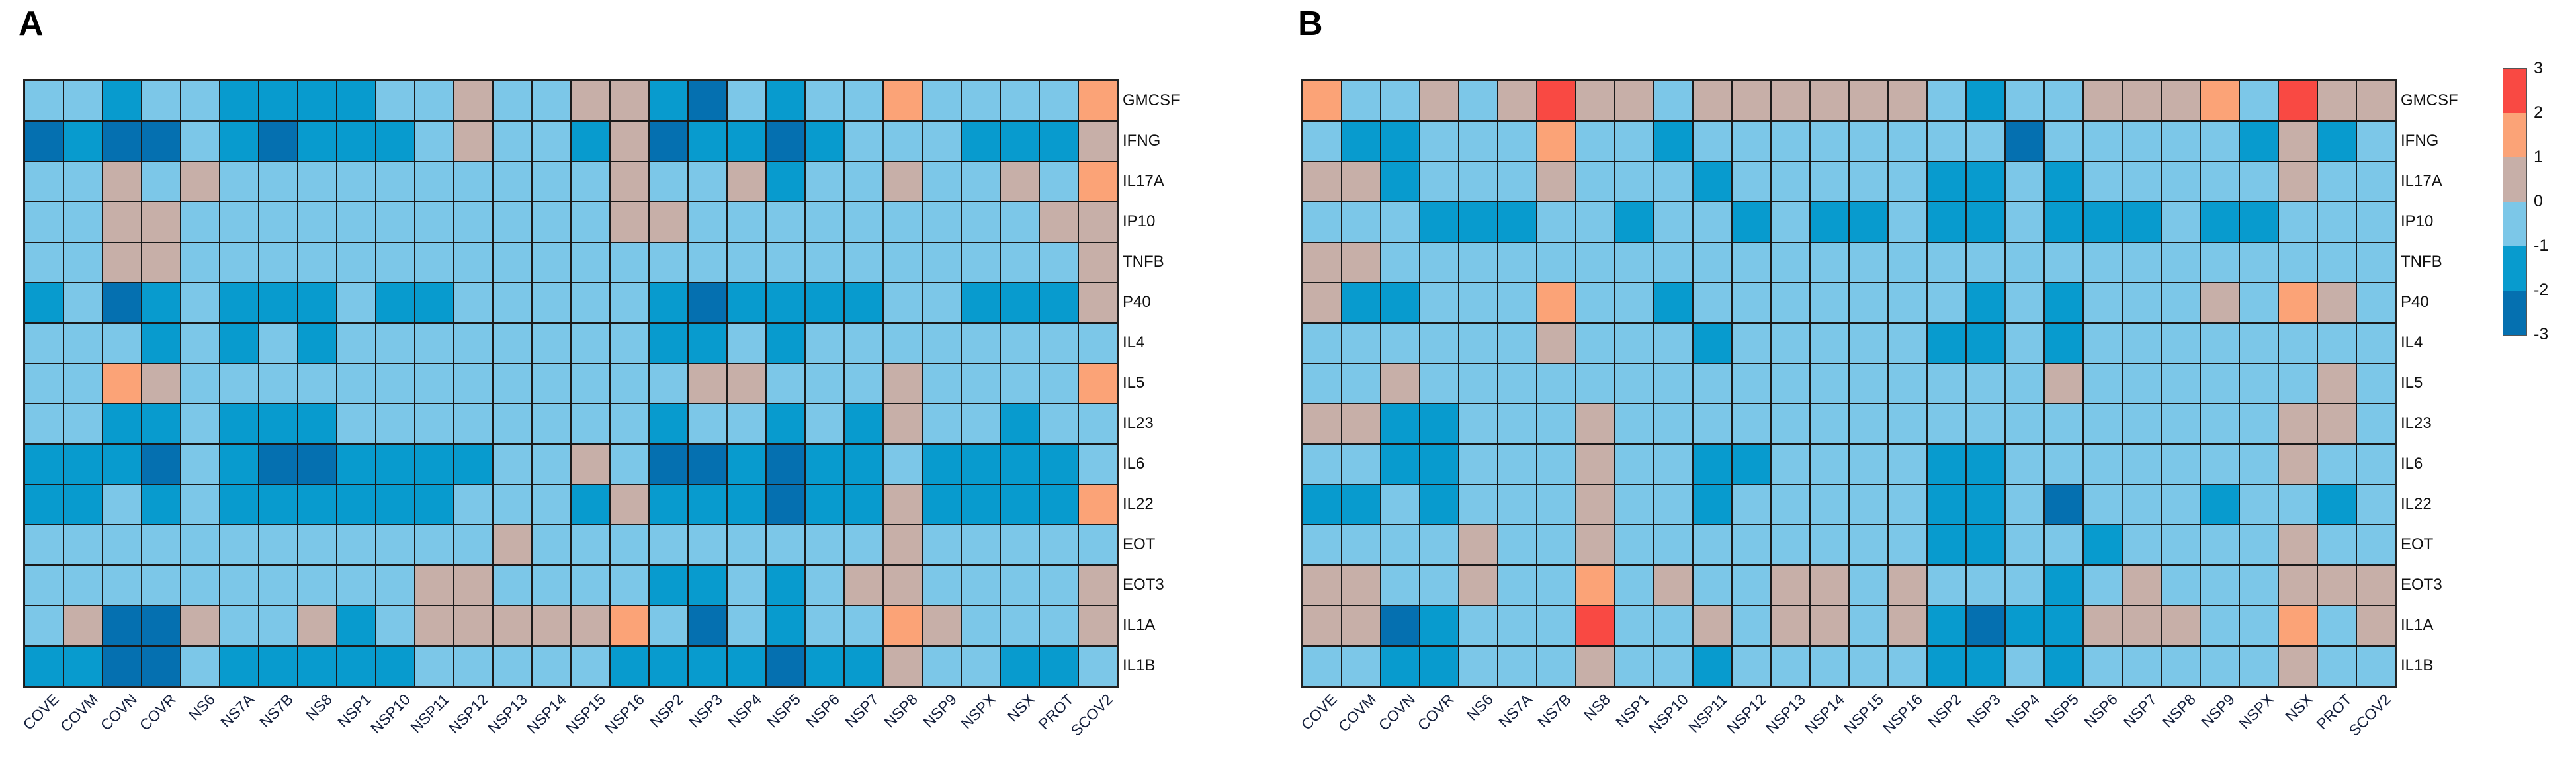 Image resolution: width=2576 pixels, height=761 pixels. What do you see at coordinates (119, 712) in the screenshot?
I see `x-label-COVN: COVN` at bounding box center [119, 712].